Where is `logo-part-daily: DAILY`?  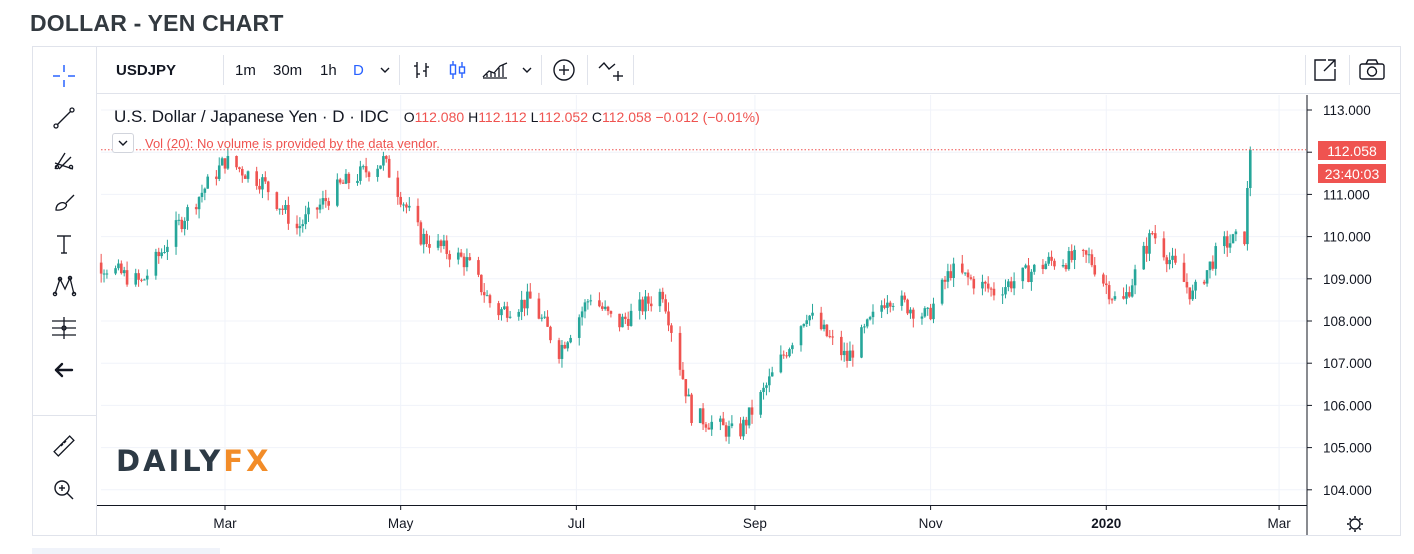 logo-part-daily: DAILY is located at coordinates (170, 461).